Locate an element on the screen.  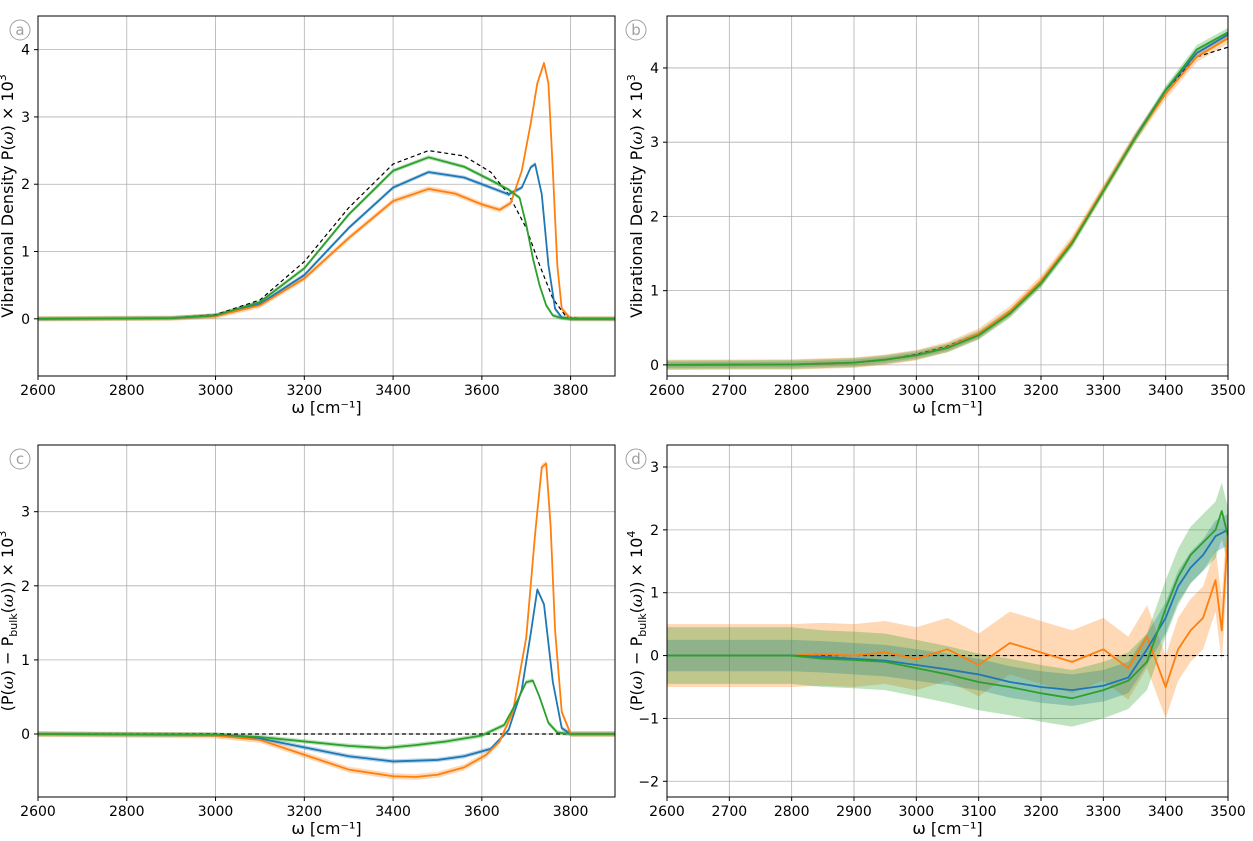
y-axis-label: (P(ω) − Pbulk(ω)) × 103 is located at coordinates (10, 621).